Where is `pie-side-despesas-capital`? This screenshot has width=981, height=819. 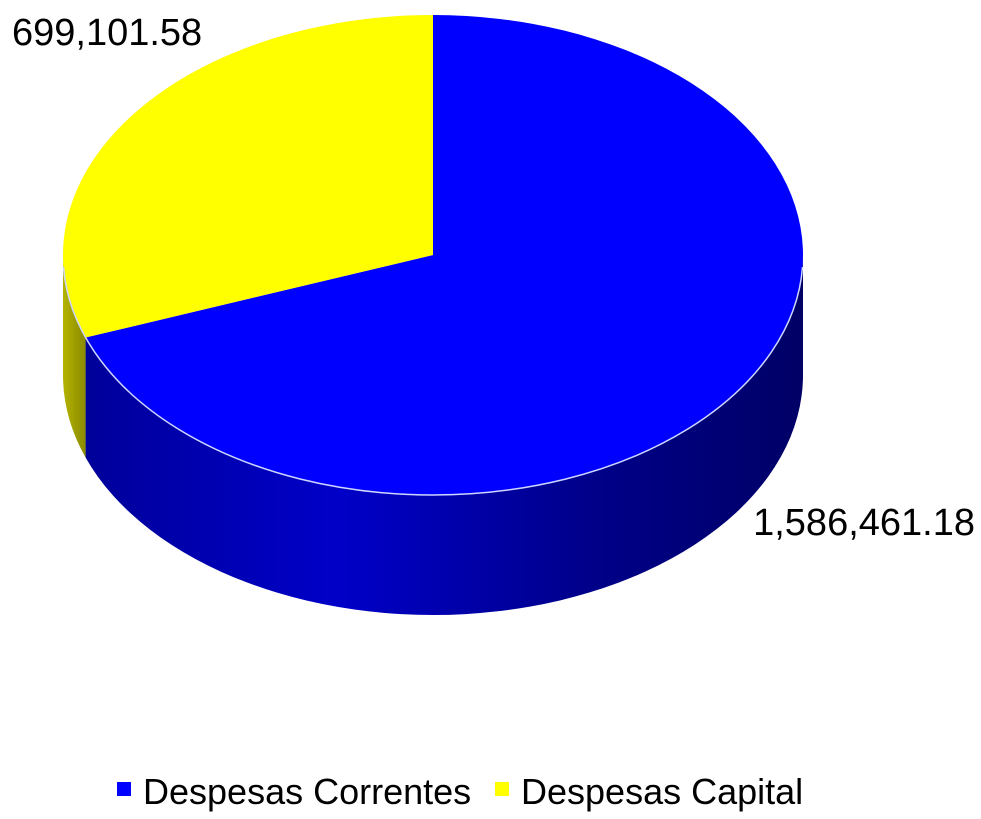
pie-side-despesas-capital is located at coordinates (74, 356).